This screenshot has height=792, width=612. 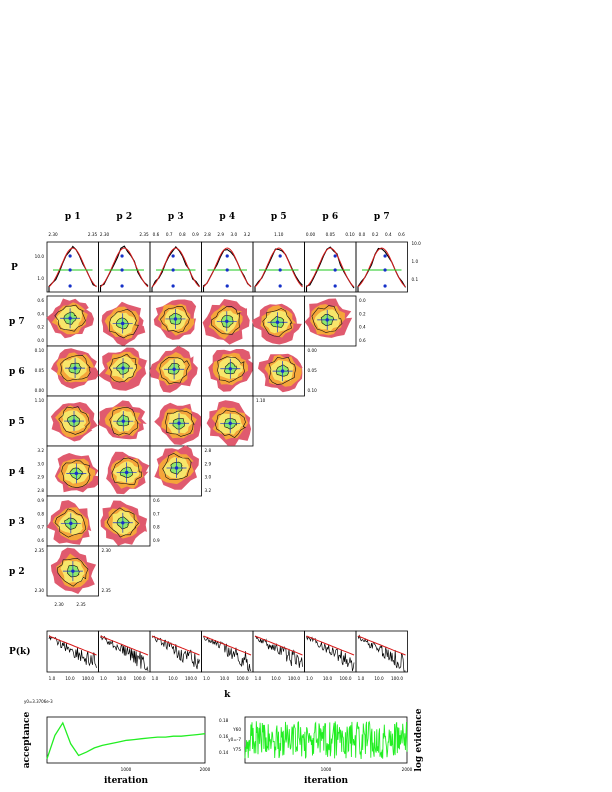 What do you see at coordinates (17, 572) in the screenshot?
I see `row-label-p2: p 2` at bounding box center [17, 572].